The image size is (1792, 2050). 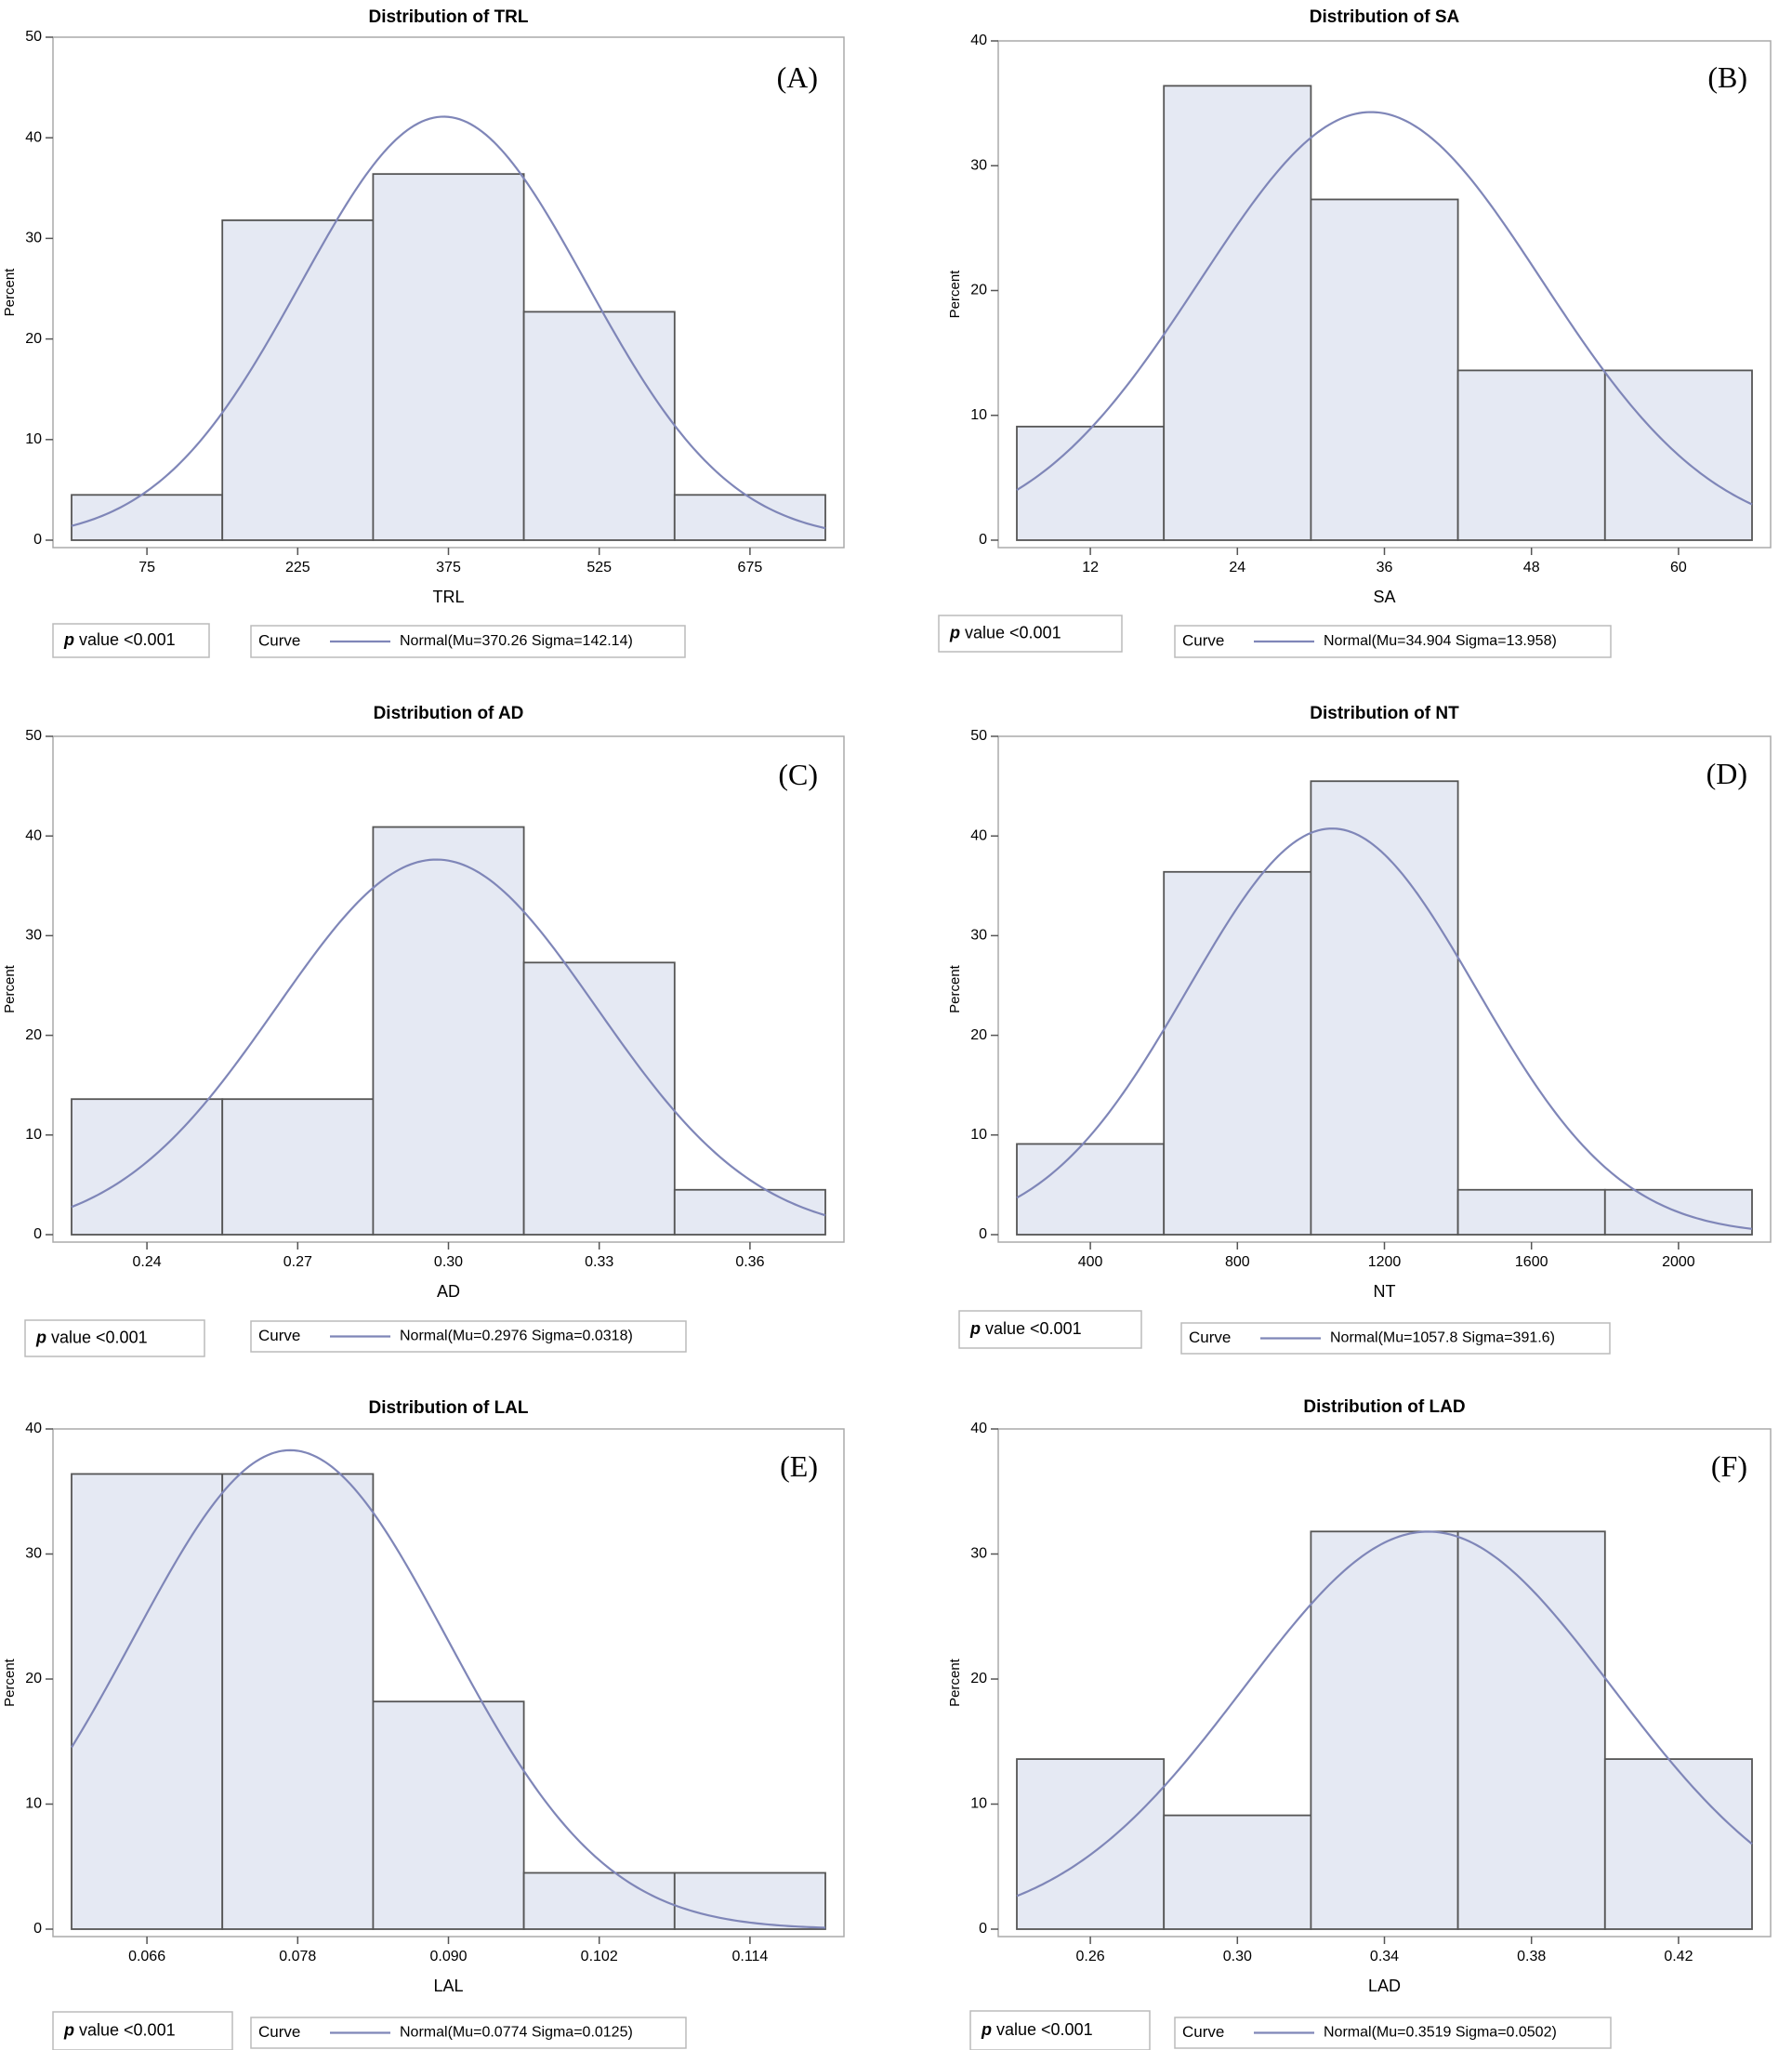 I want to click on x-tick-label: 800, so click(x=1237, y=1262).